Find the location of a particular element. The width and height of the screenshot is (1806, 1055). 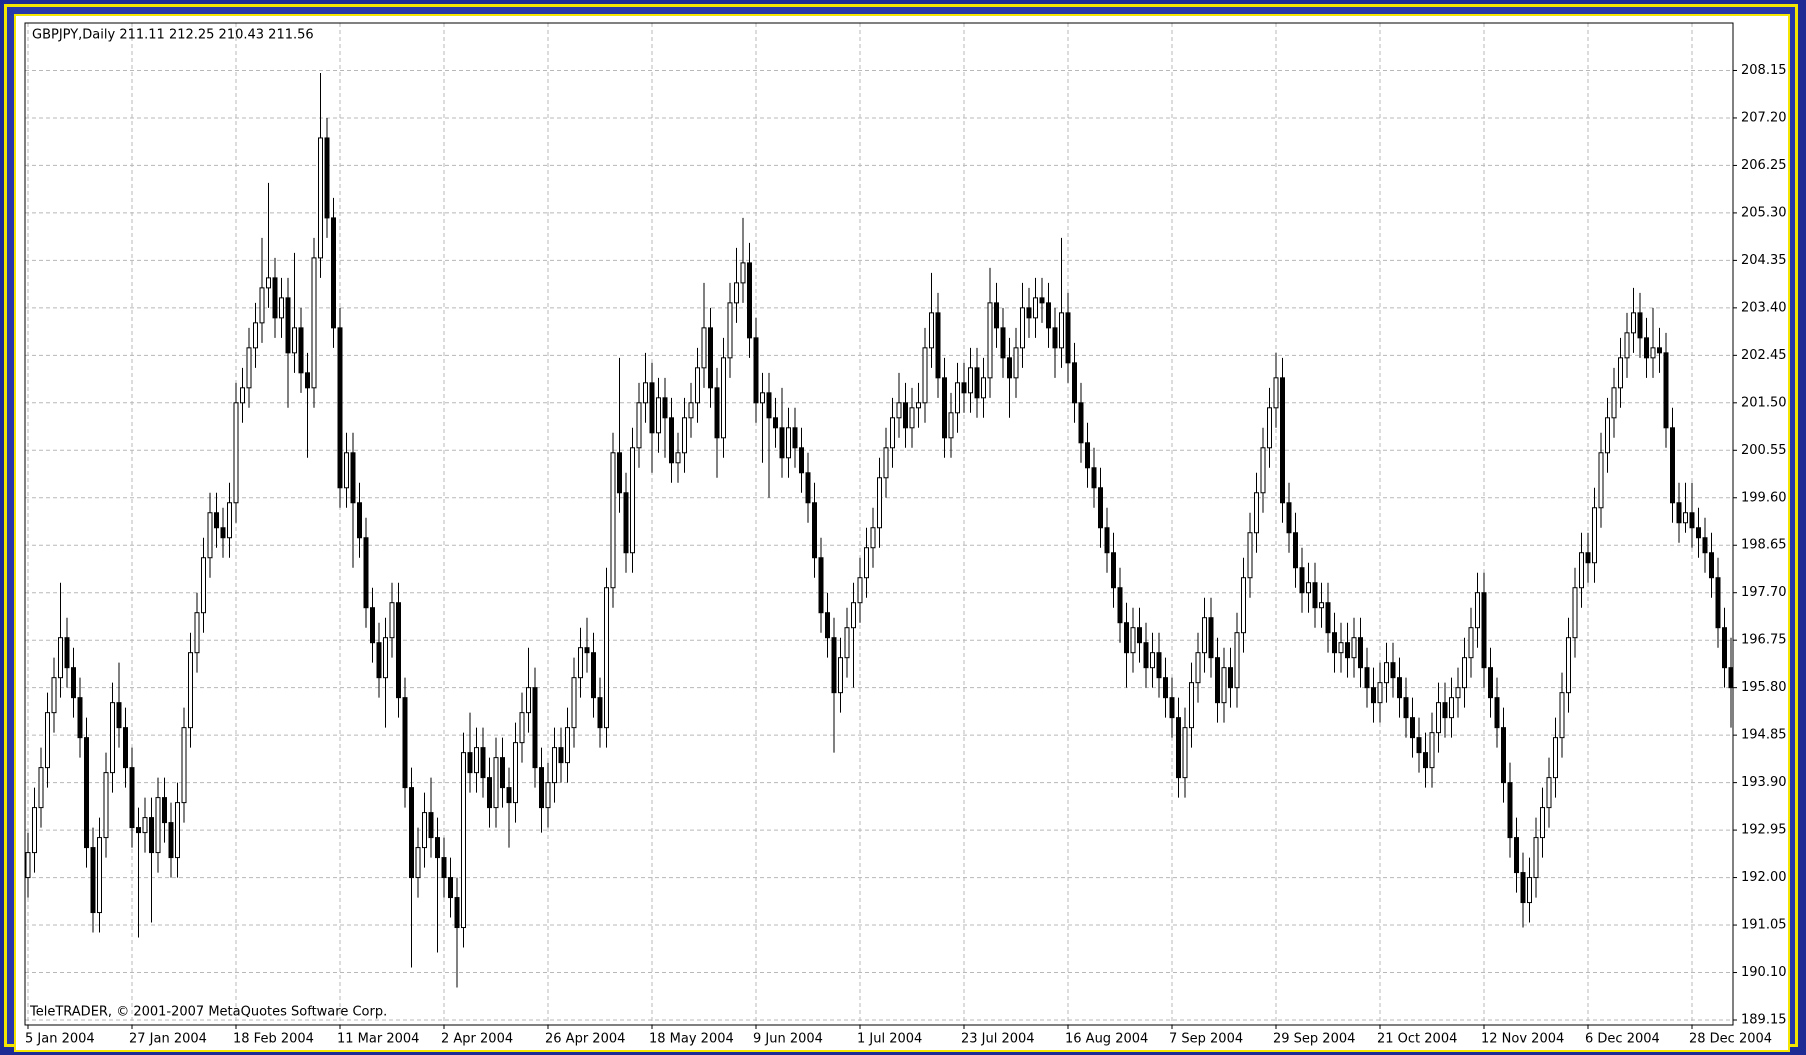

x-tick-label: 5 Jan 2004 is located at coordinates (60, 1039).